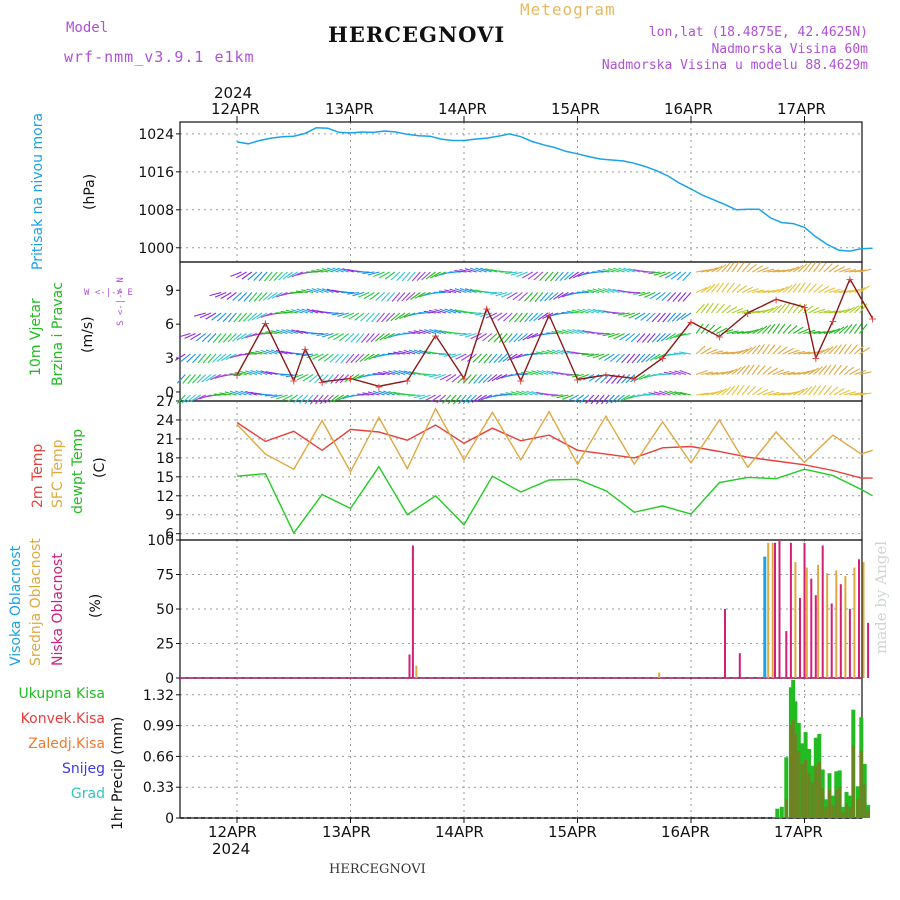 This screenshot has height=900, width=900. I want to click on top-day-label-12apr: 12APR, so click(235, 109).